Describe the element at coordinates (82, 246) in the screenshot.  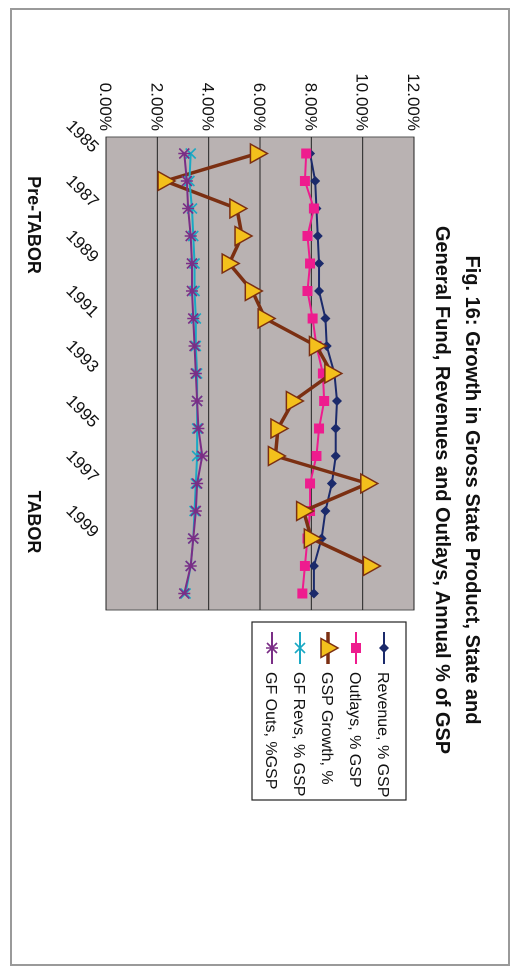
I see `x-tick-label: 1989` at that location.